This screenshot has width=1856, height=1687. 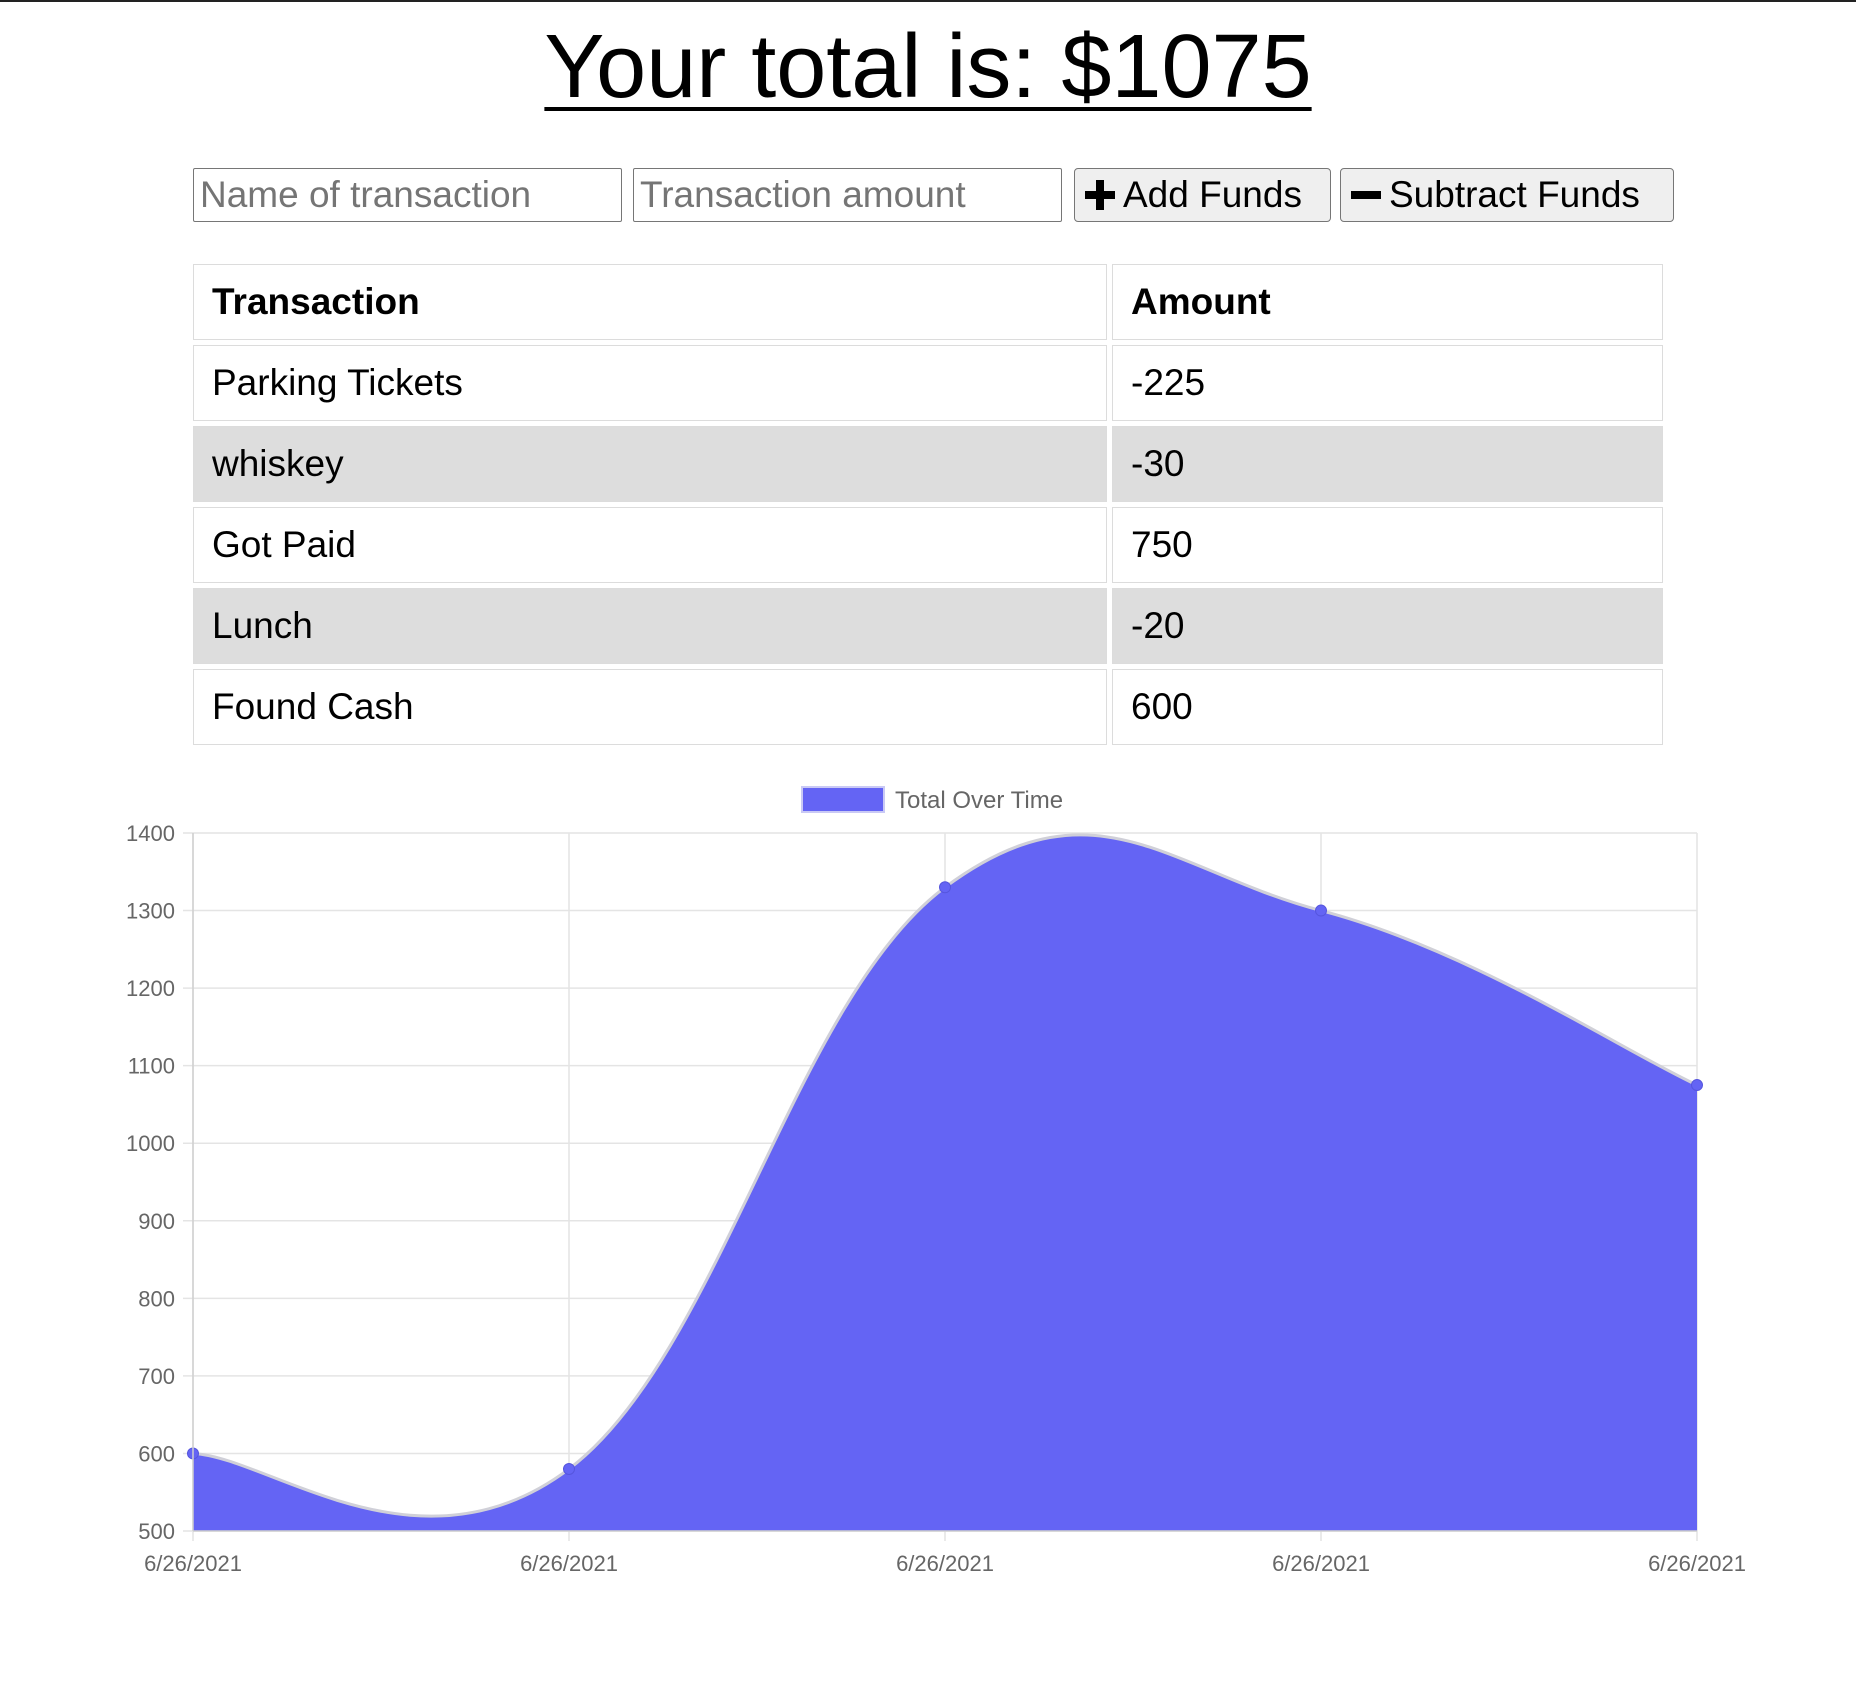 I want to click on legend-swatch, so click(x=843, y=799).